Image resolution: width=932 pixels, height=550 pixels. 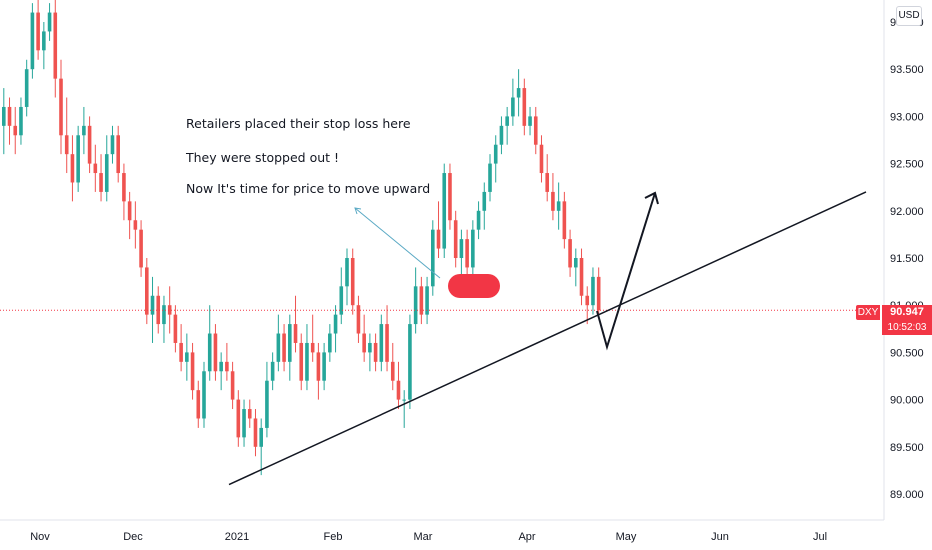 I want to click on y-tick-label: 93.500, so click(x=907, y=70).